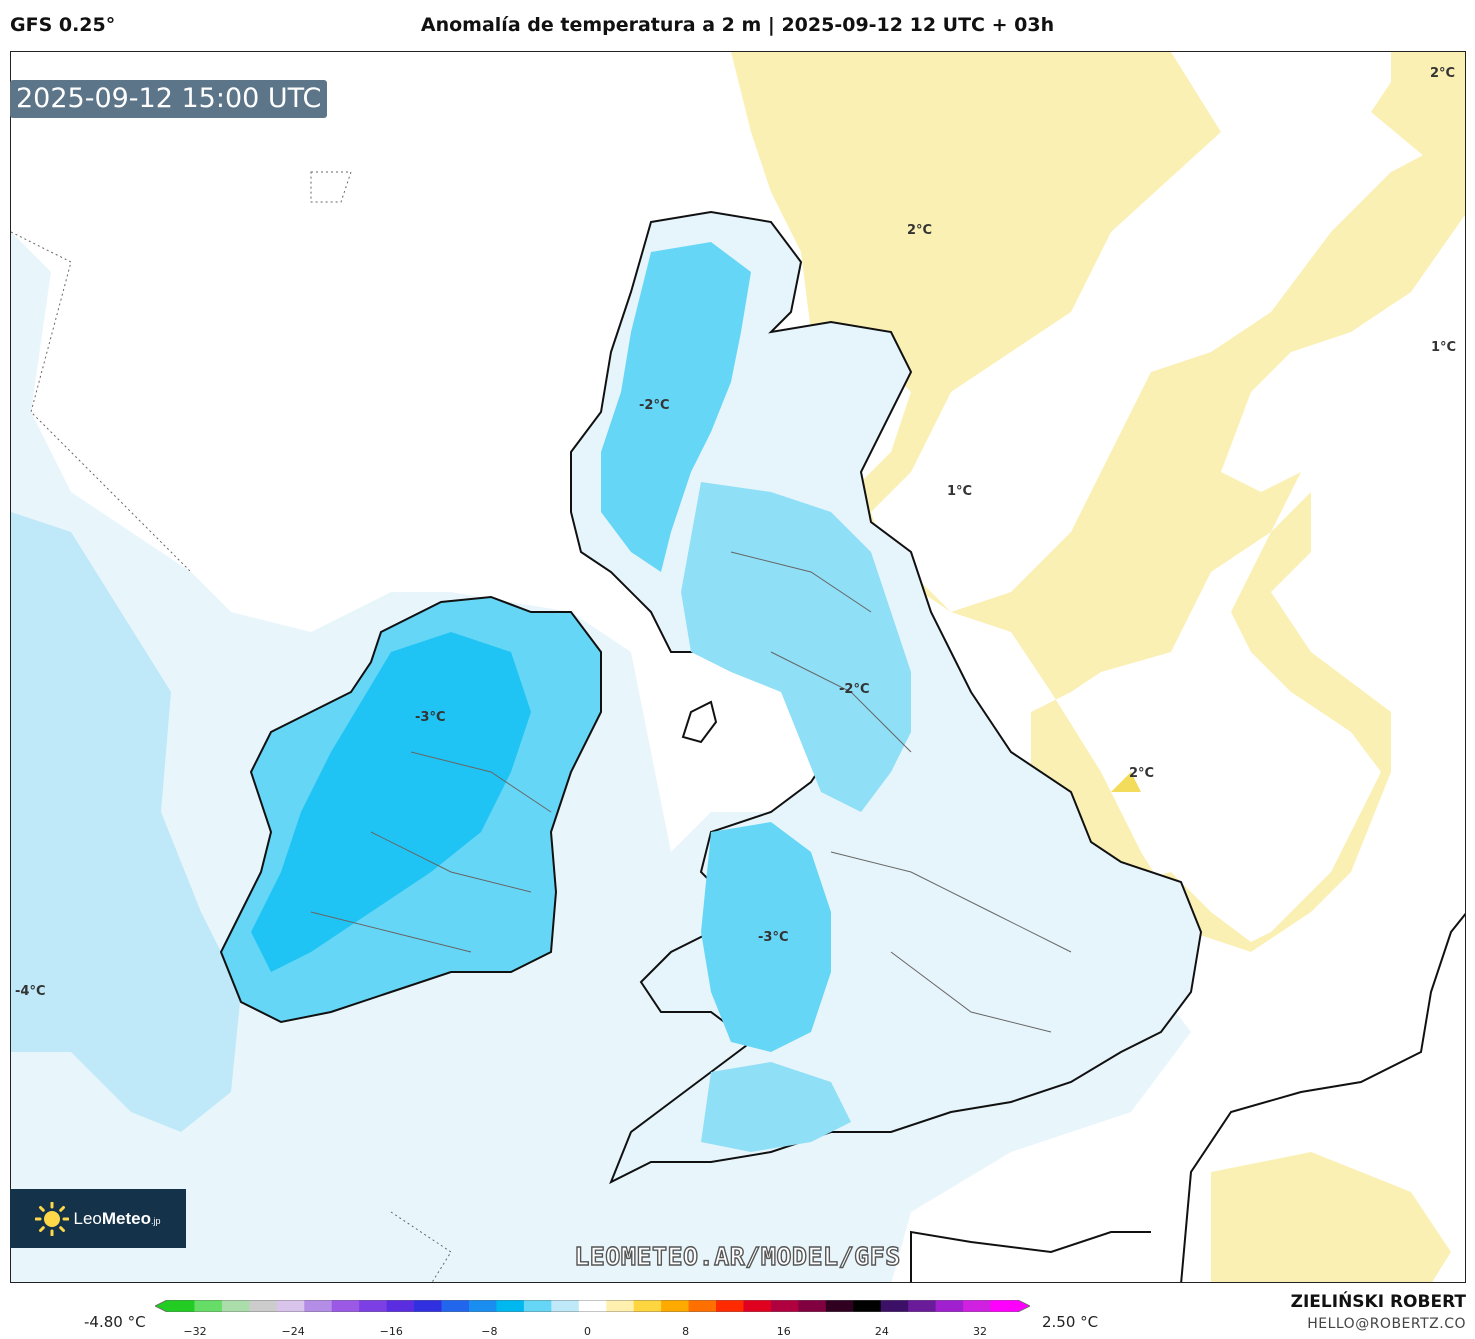 The image size is (1475, 1339). Describe the element at coordinates (195, 1331) in the screenshot. I see `colorbar-tick-label: −32` at that location.